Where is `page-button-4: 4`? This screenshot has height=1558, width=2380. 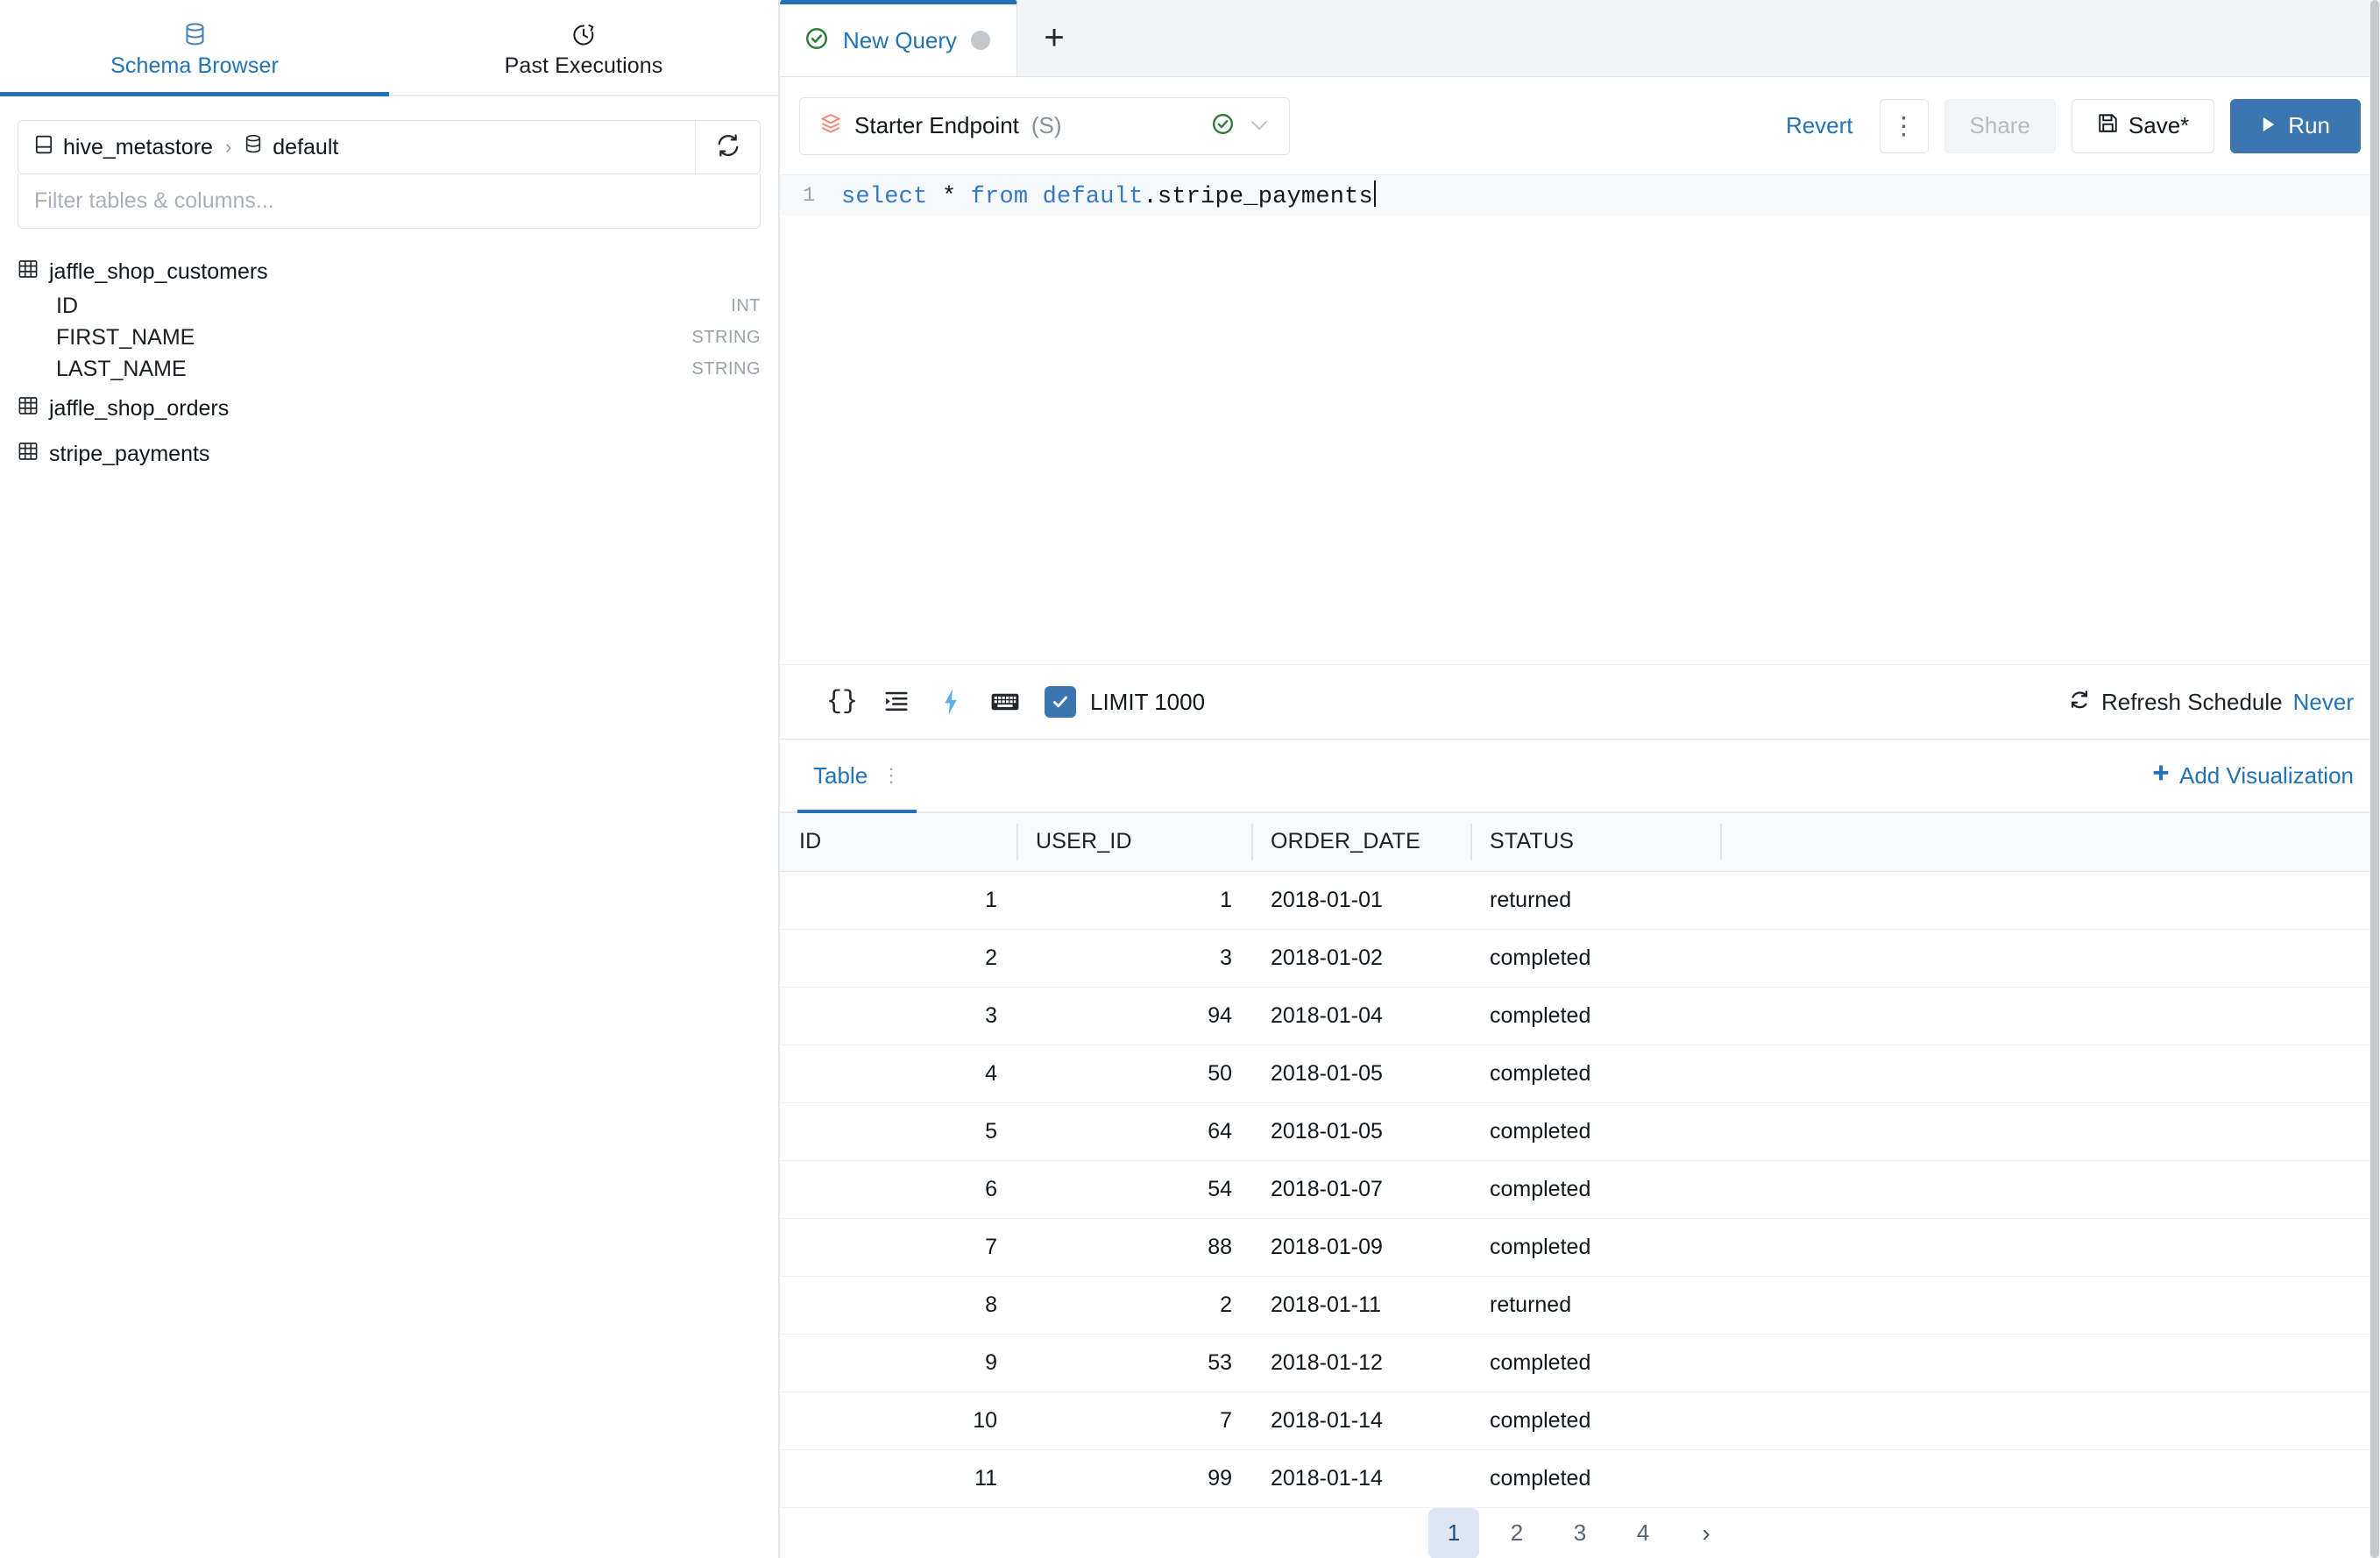 page-button-4: 4 is located at coordinates (1643, 1532).